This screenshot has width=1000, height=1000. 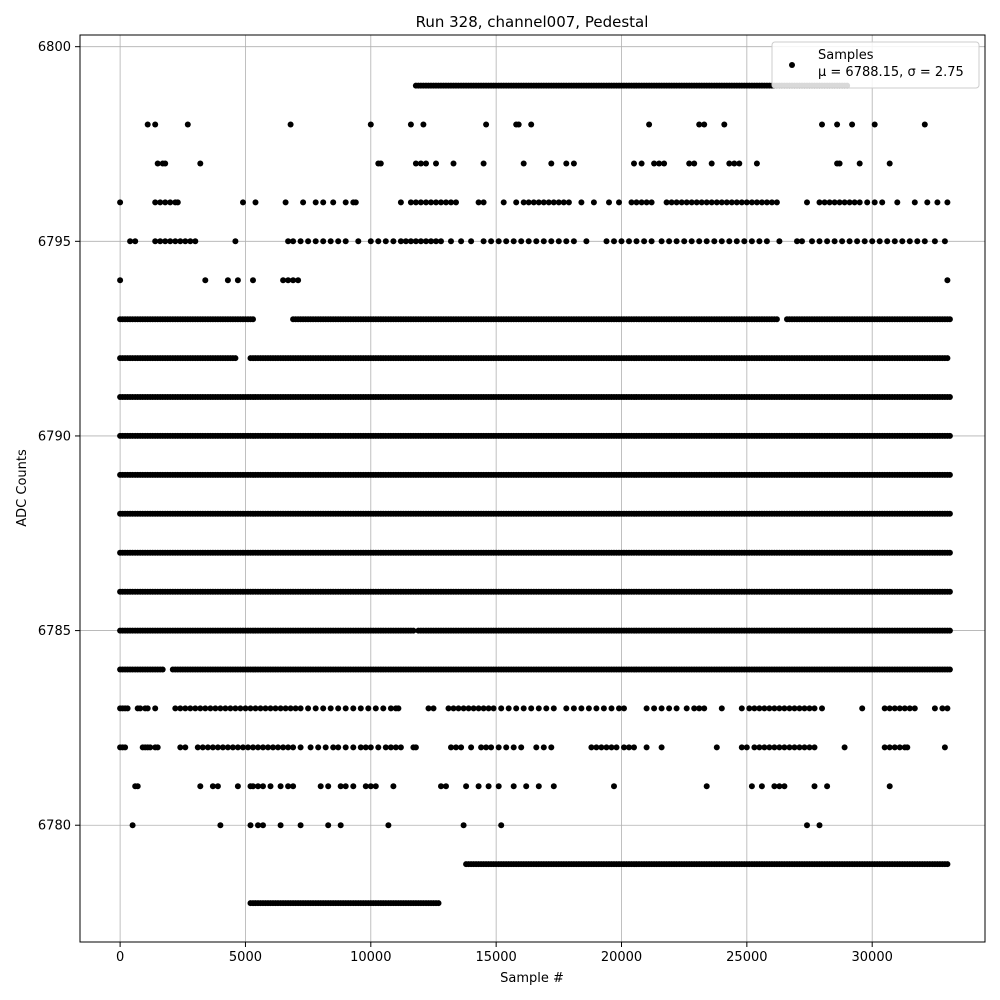 I want to click on legend-series-name: Samples, so click(x=846, y=55).